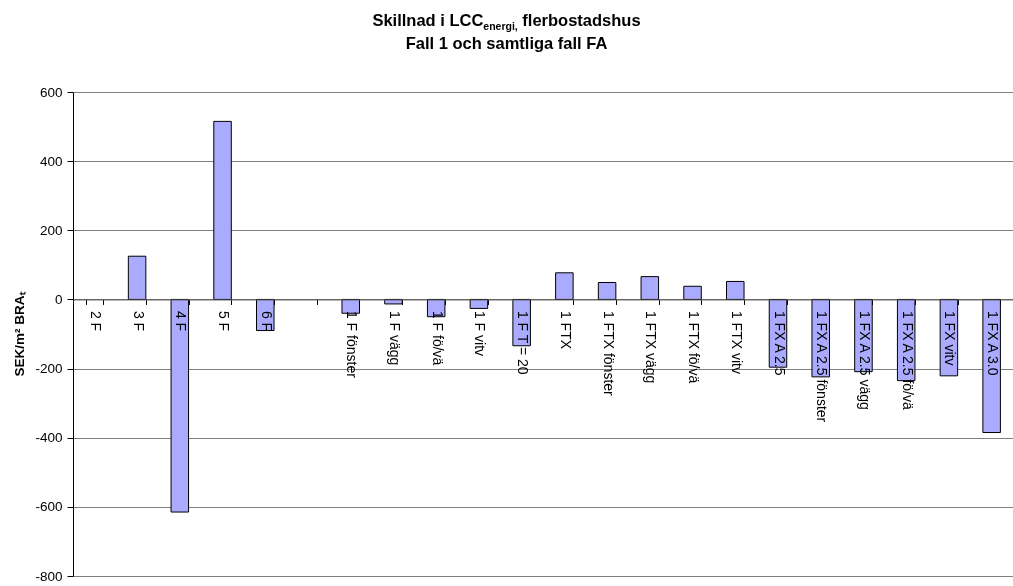 This screenshot has height=586, width=1013. I want to click on x-tick-label: 1 F fö/vä, so click(437, 338).